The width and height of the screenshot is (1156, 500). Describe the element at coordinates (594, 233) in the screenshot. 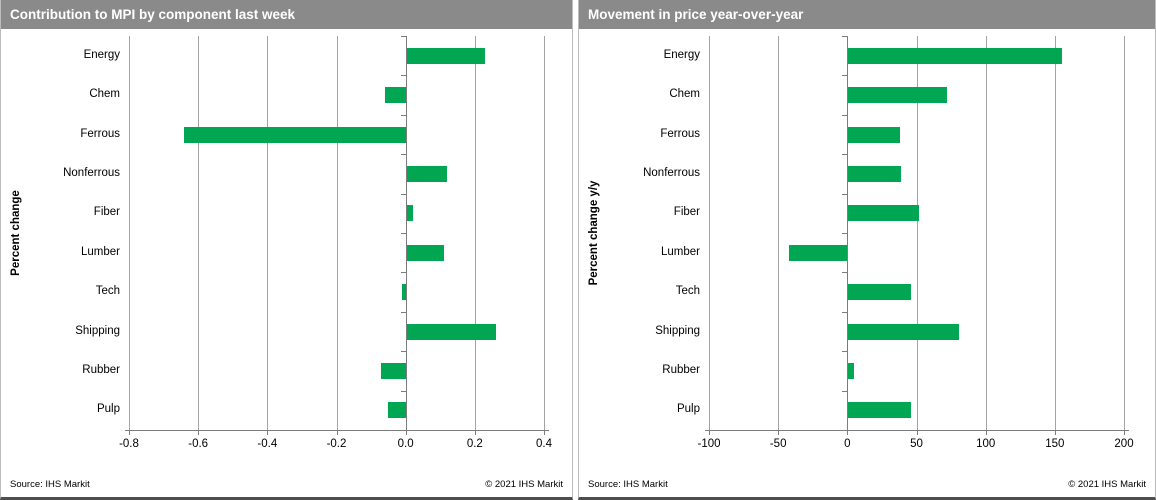

I see `y-axis-label: Percent change y/y` at that location.